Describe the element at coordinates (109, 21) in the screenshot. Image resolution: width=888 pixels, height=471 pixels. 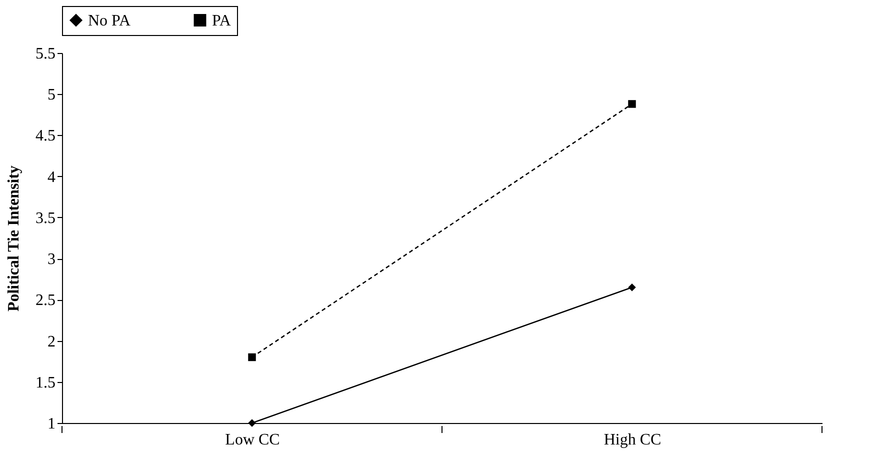
I see `legend-label: No PA` at that location.